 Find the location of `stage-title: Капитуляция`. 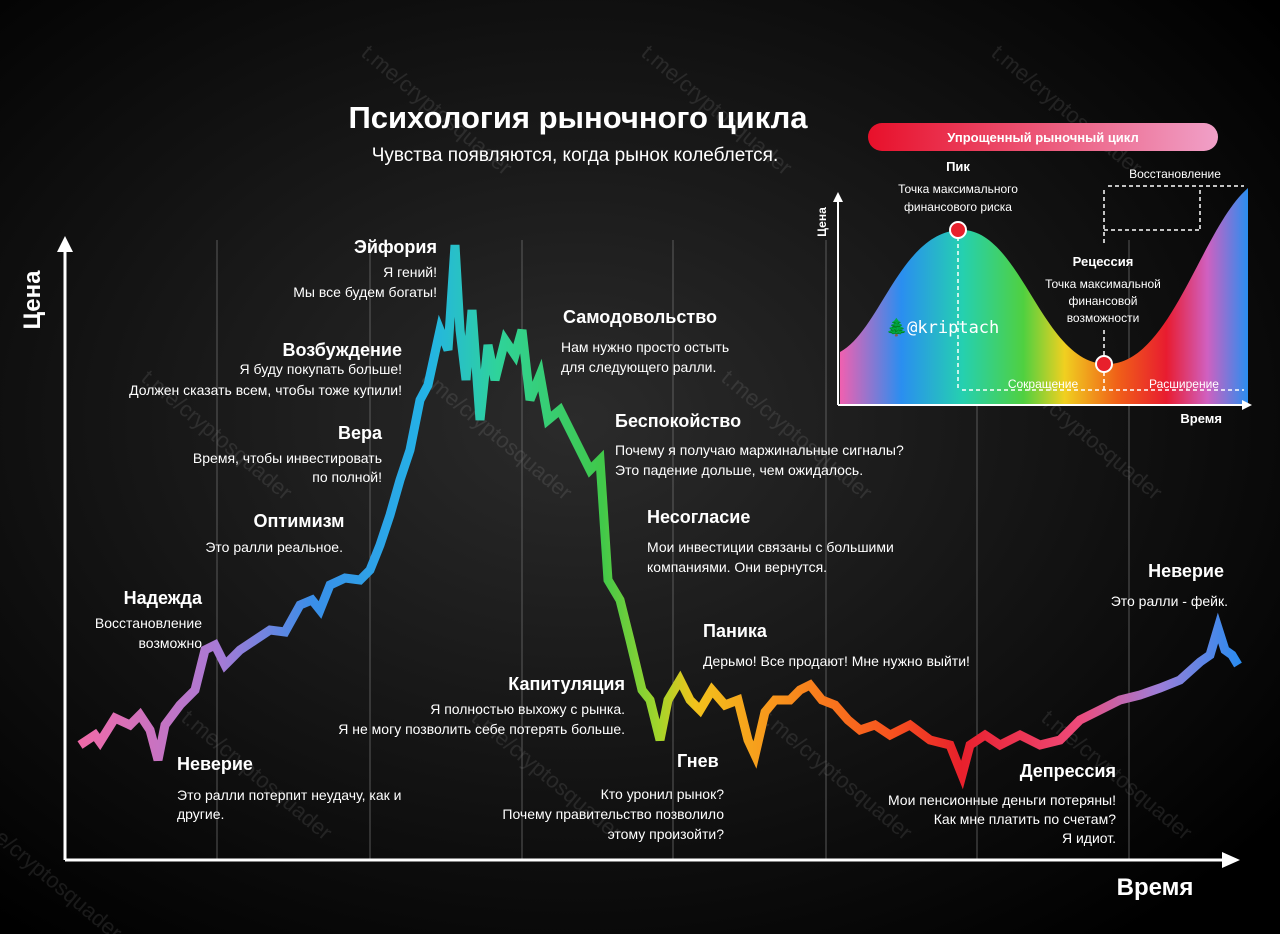

stage-title: Капитуляция is located at coordinates (566, 684).